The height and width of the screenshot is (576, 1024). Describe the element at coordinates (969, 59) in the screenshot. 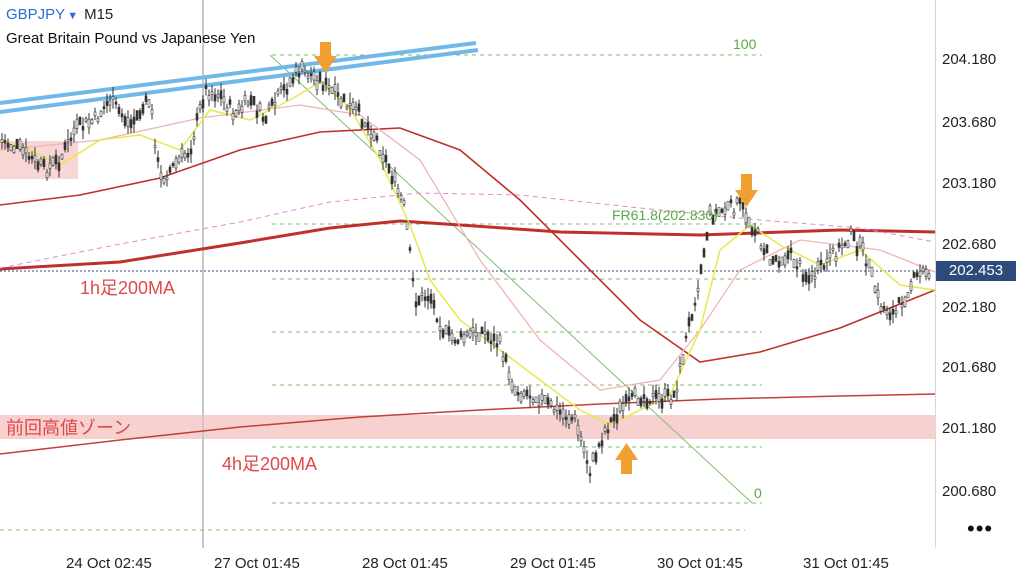

I see `price-tick: 204.180` at that location.